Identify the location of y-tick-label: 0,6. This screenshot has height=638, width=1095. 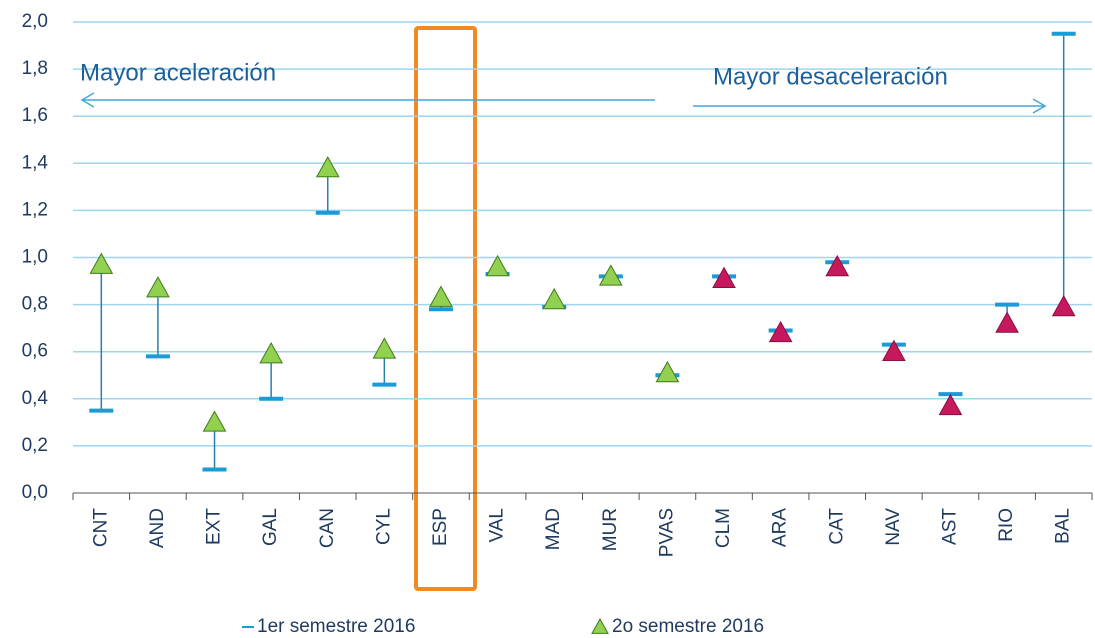
(35, 351).